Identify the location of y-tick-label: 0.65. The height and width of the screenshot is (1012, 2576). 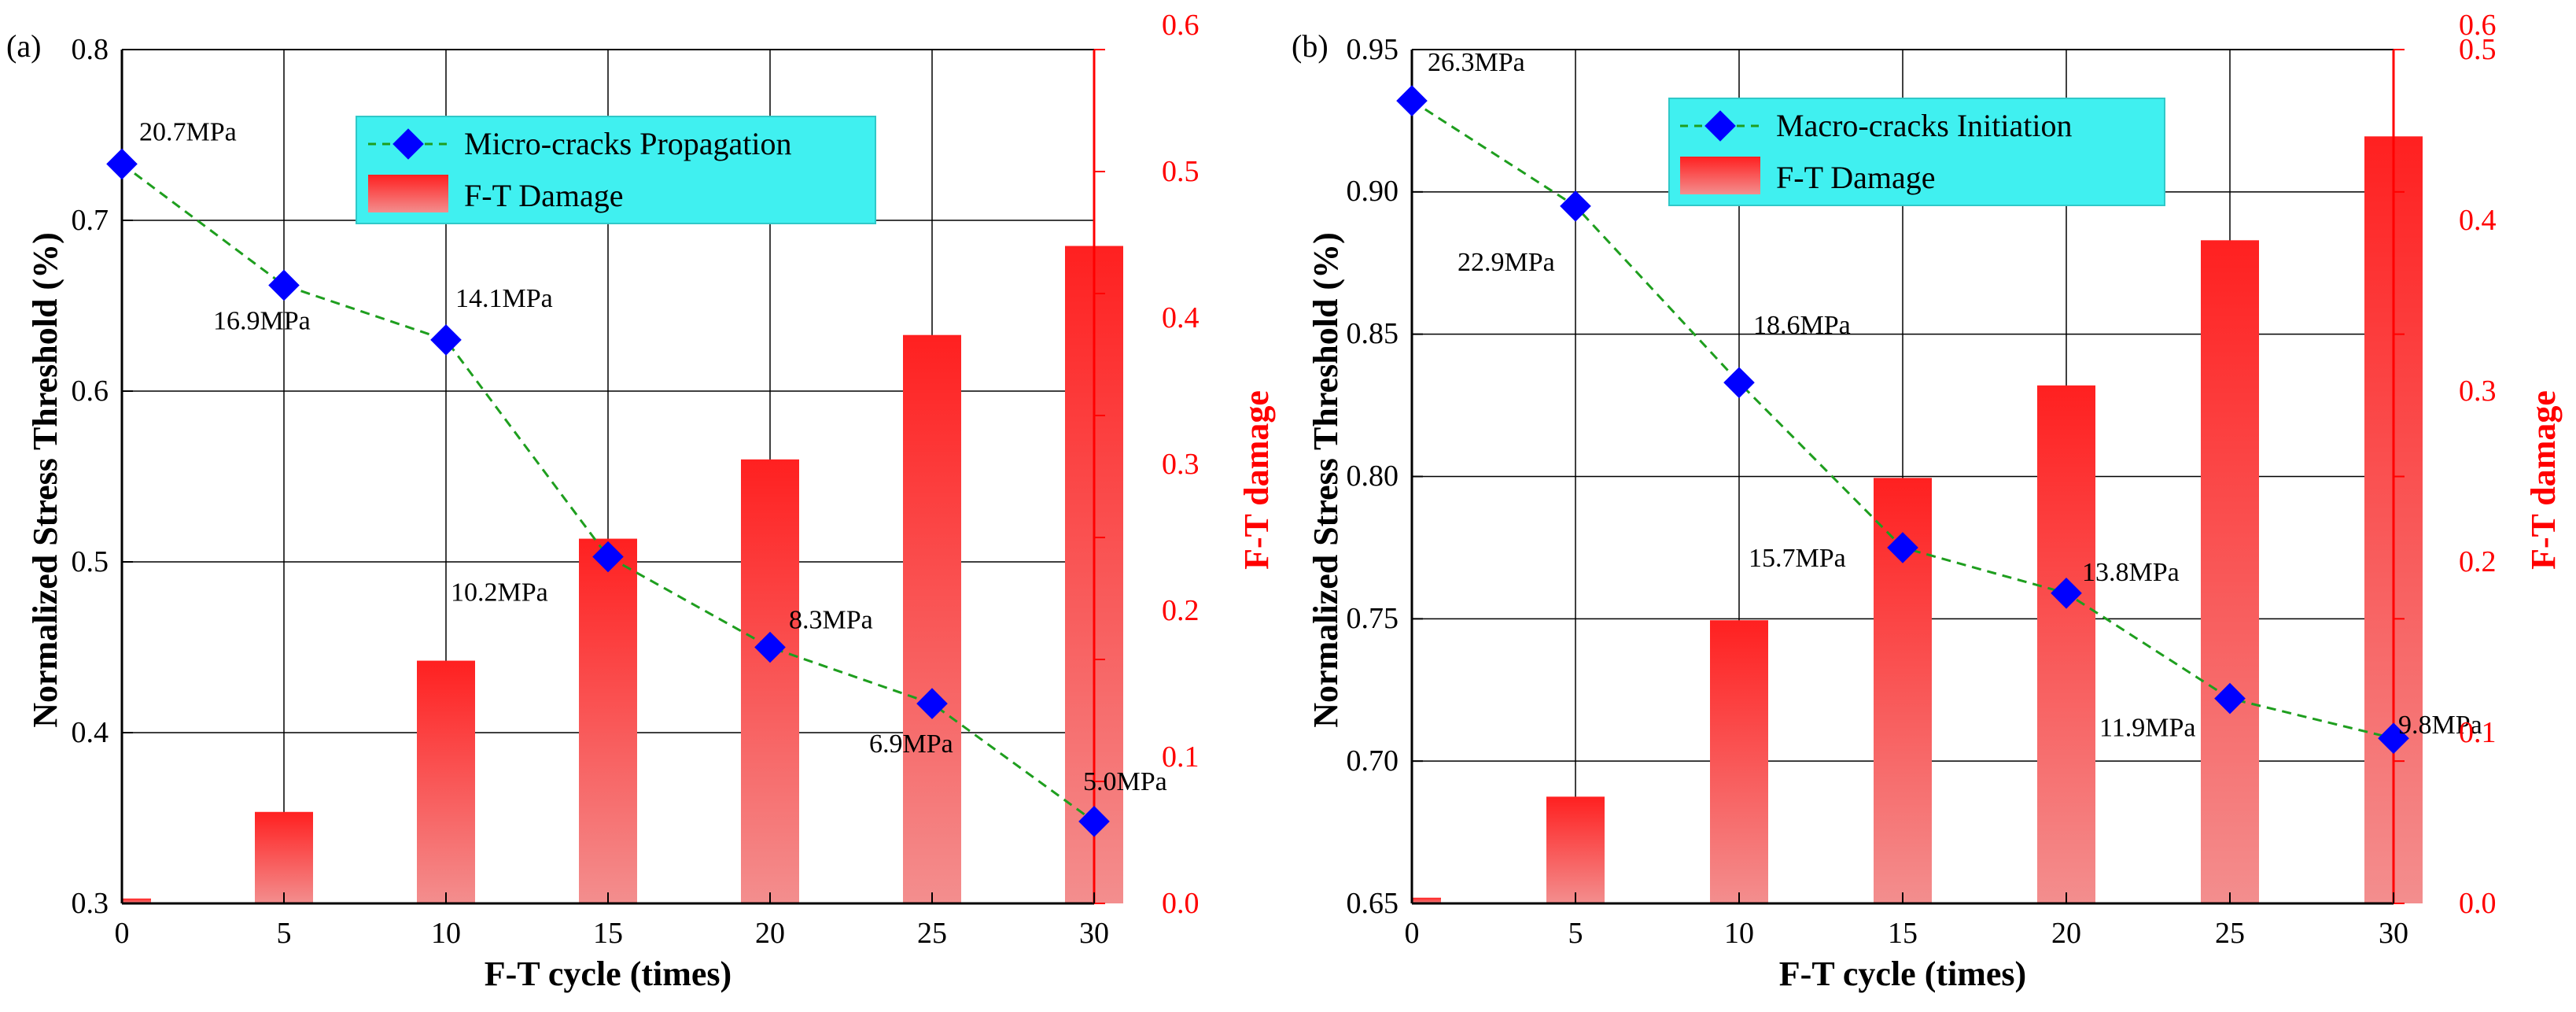
(1373, 903).